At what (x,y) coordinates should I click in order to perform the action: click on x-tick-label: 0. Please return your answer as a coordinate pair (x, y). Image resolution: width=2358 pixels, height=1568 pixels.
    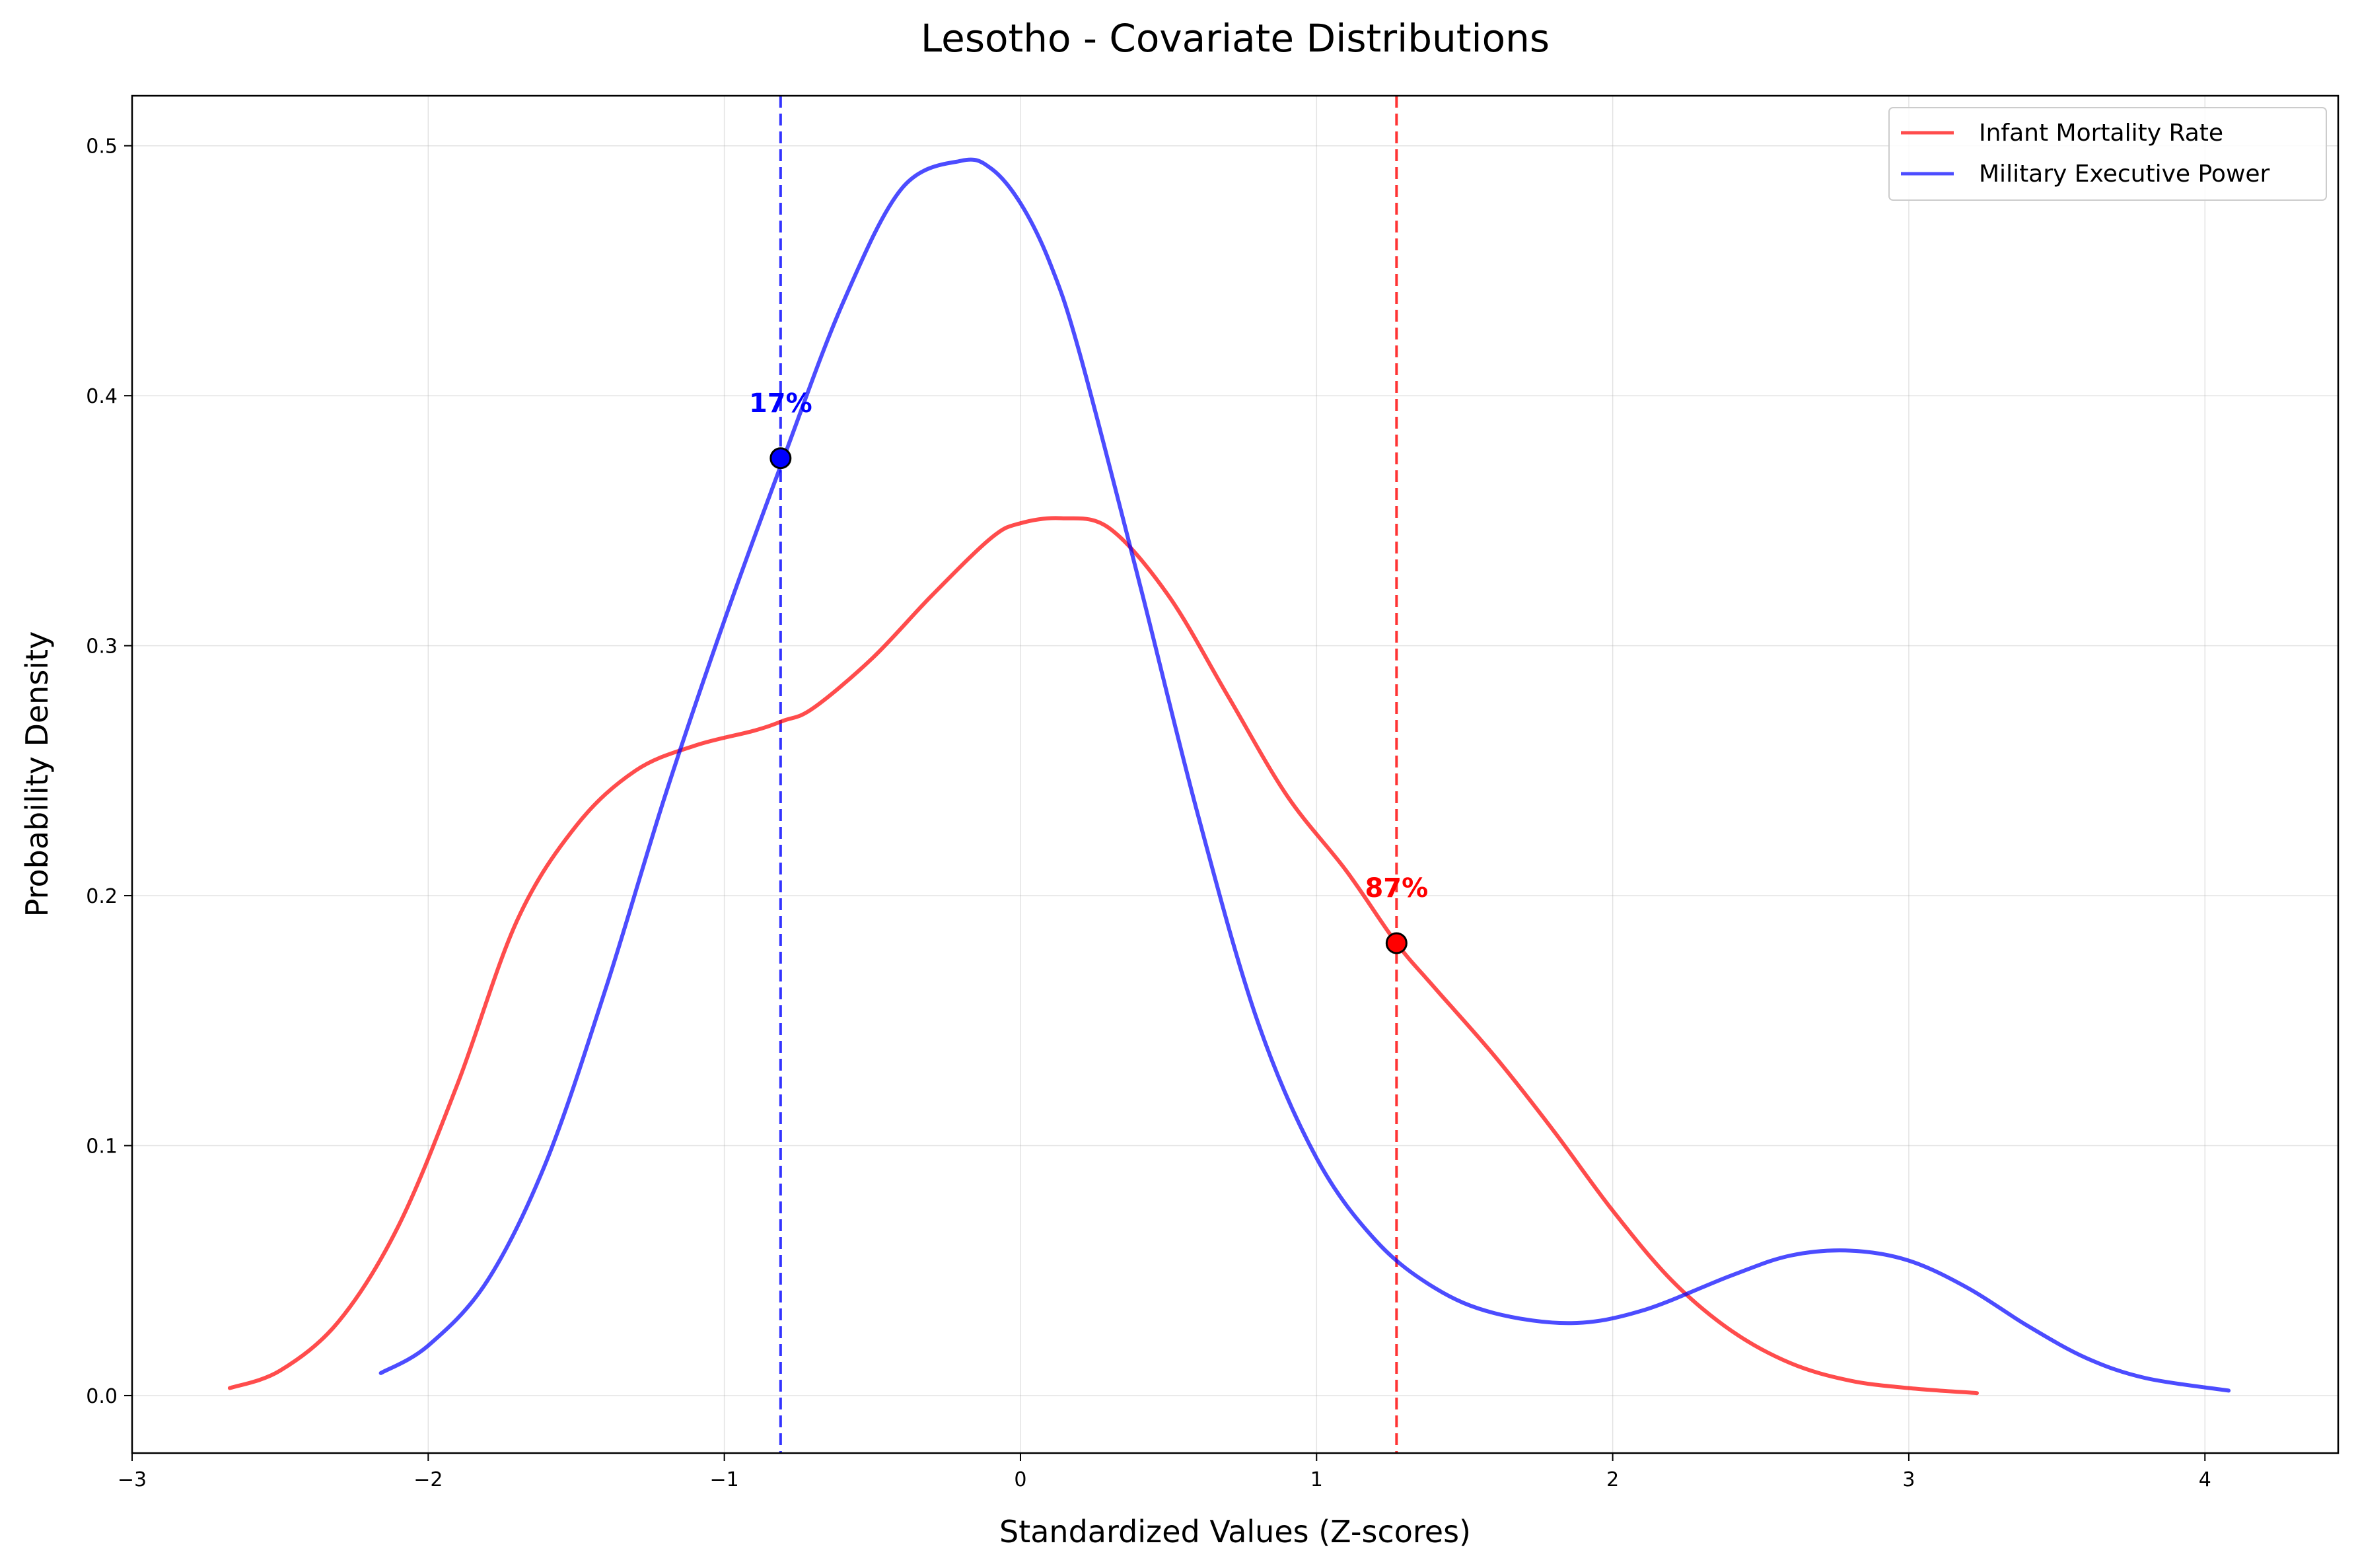
    Looking at the image, I should click on (1020, 1479).